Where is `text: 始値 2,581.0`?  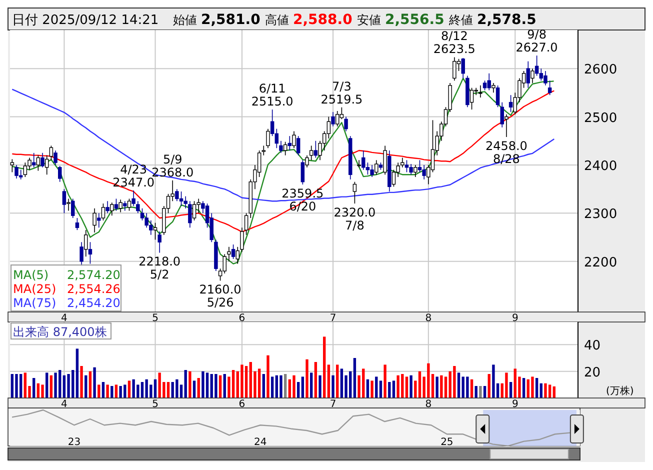
text: 始値 2,581.0 is located at coordinates (217, 20).